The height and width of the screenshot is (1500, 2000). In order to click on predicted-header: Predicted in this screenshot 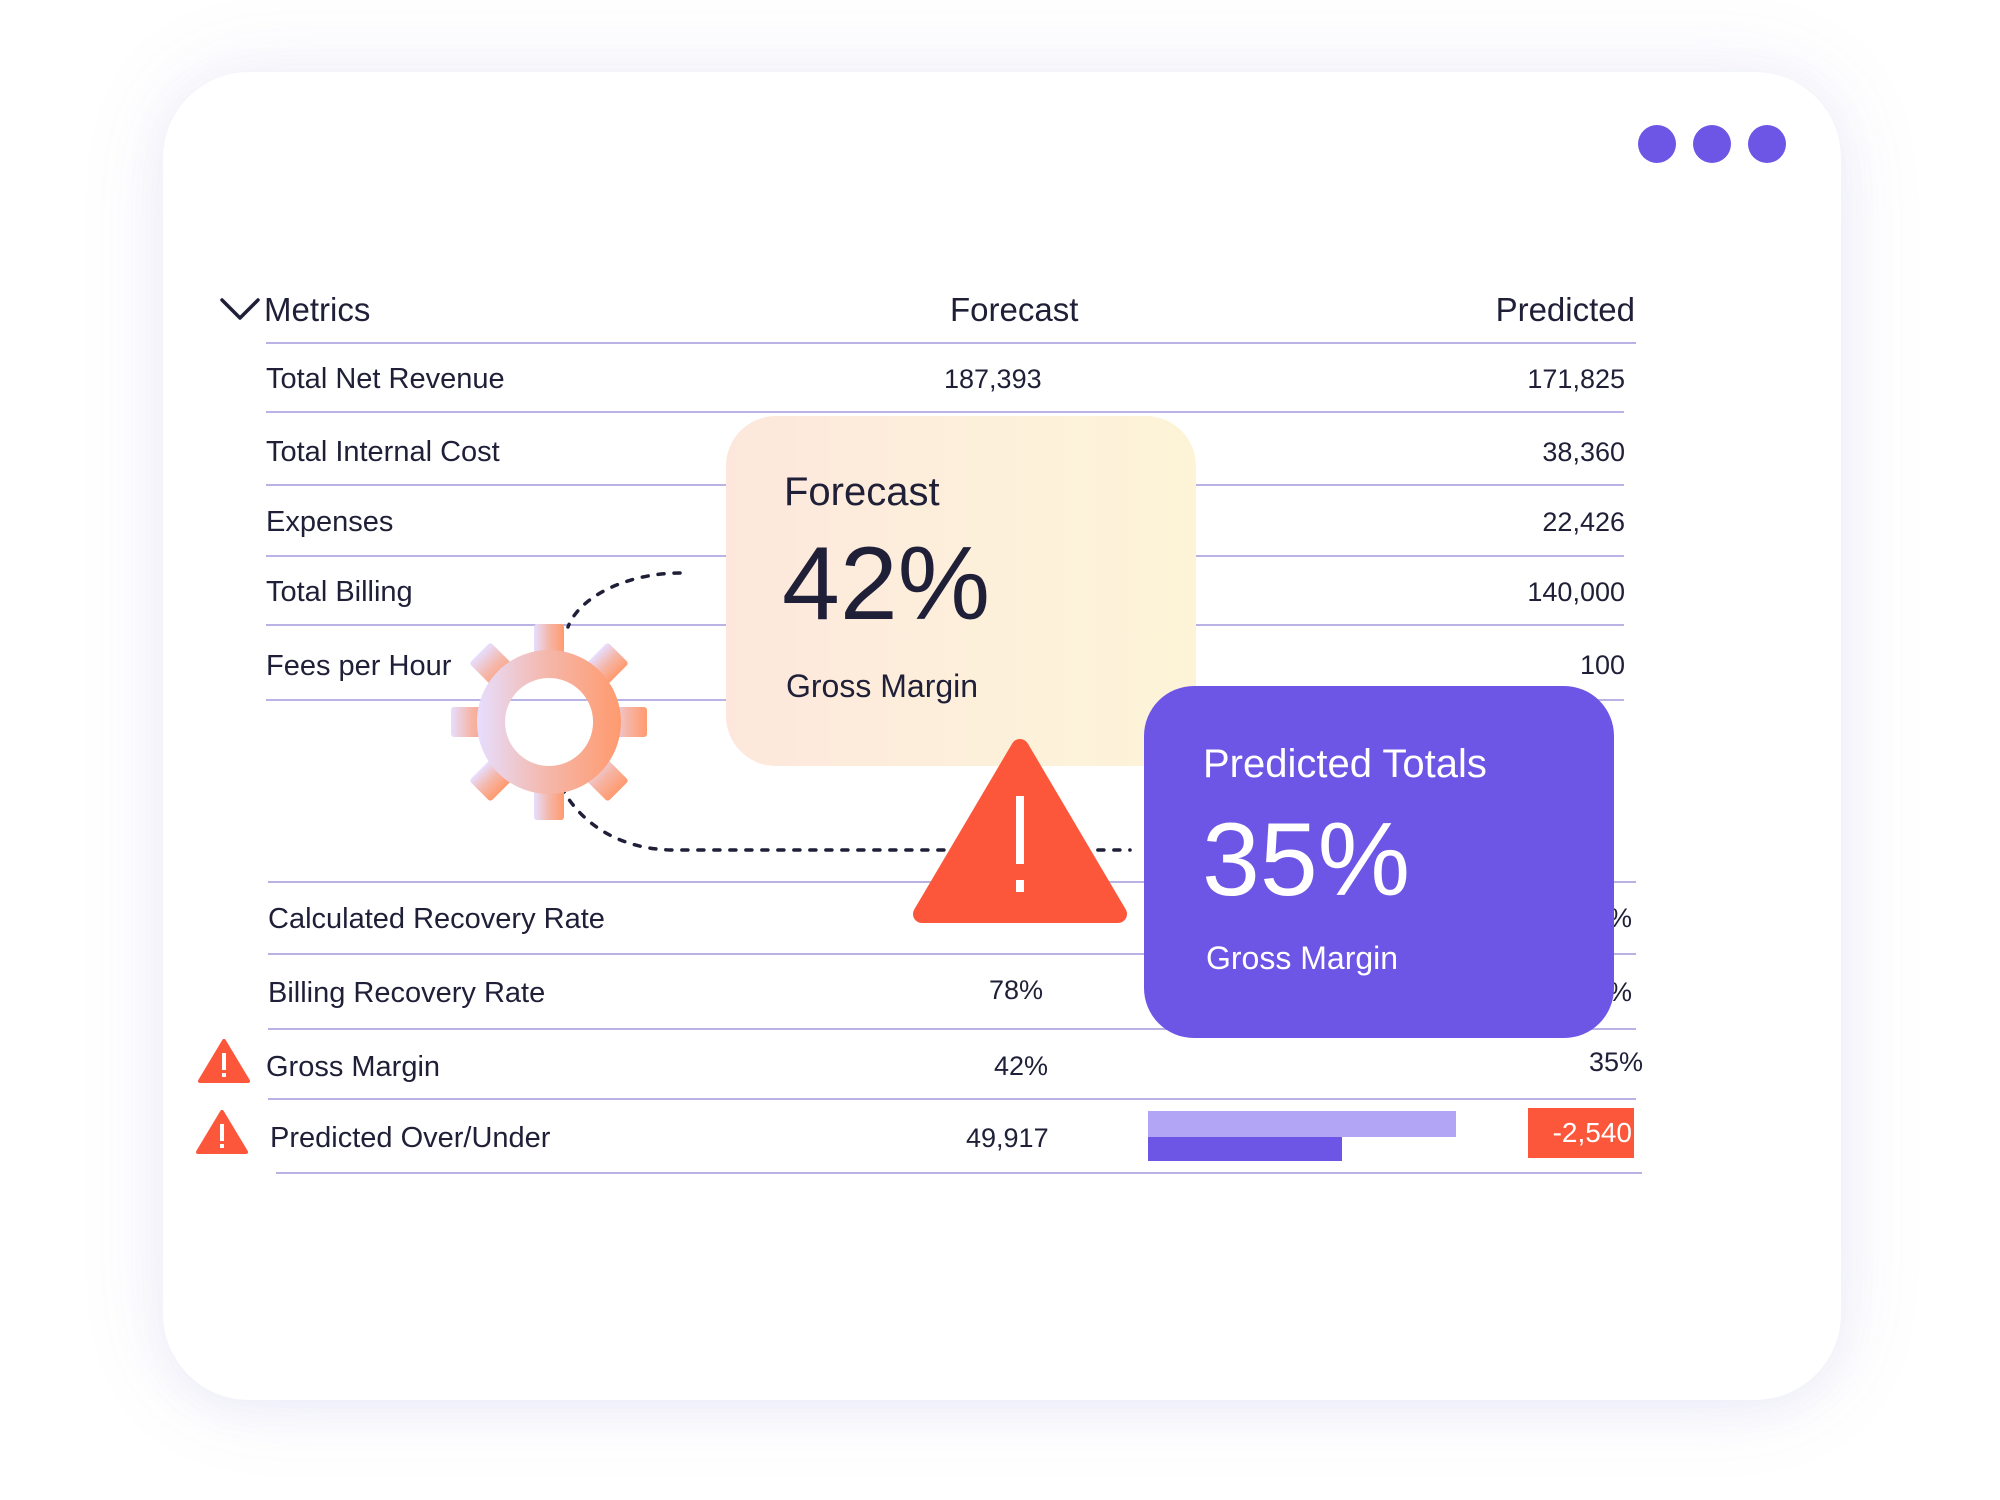, I will do `click(1565, 309)`.